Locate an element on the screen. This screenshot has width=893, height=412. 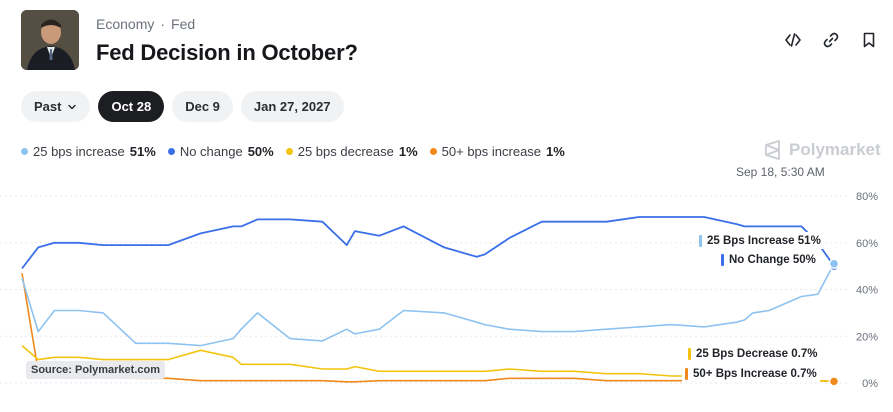
copy-link-button is located at coordinates (831, 40).